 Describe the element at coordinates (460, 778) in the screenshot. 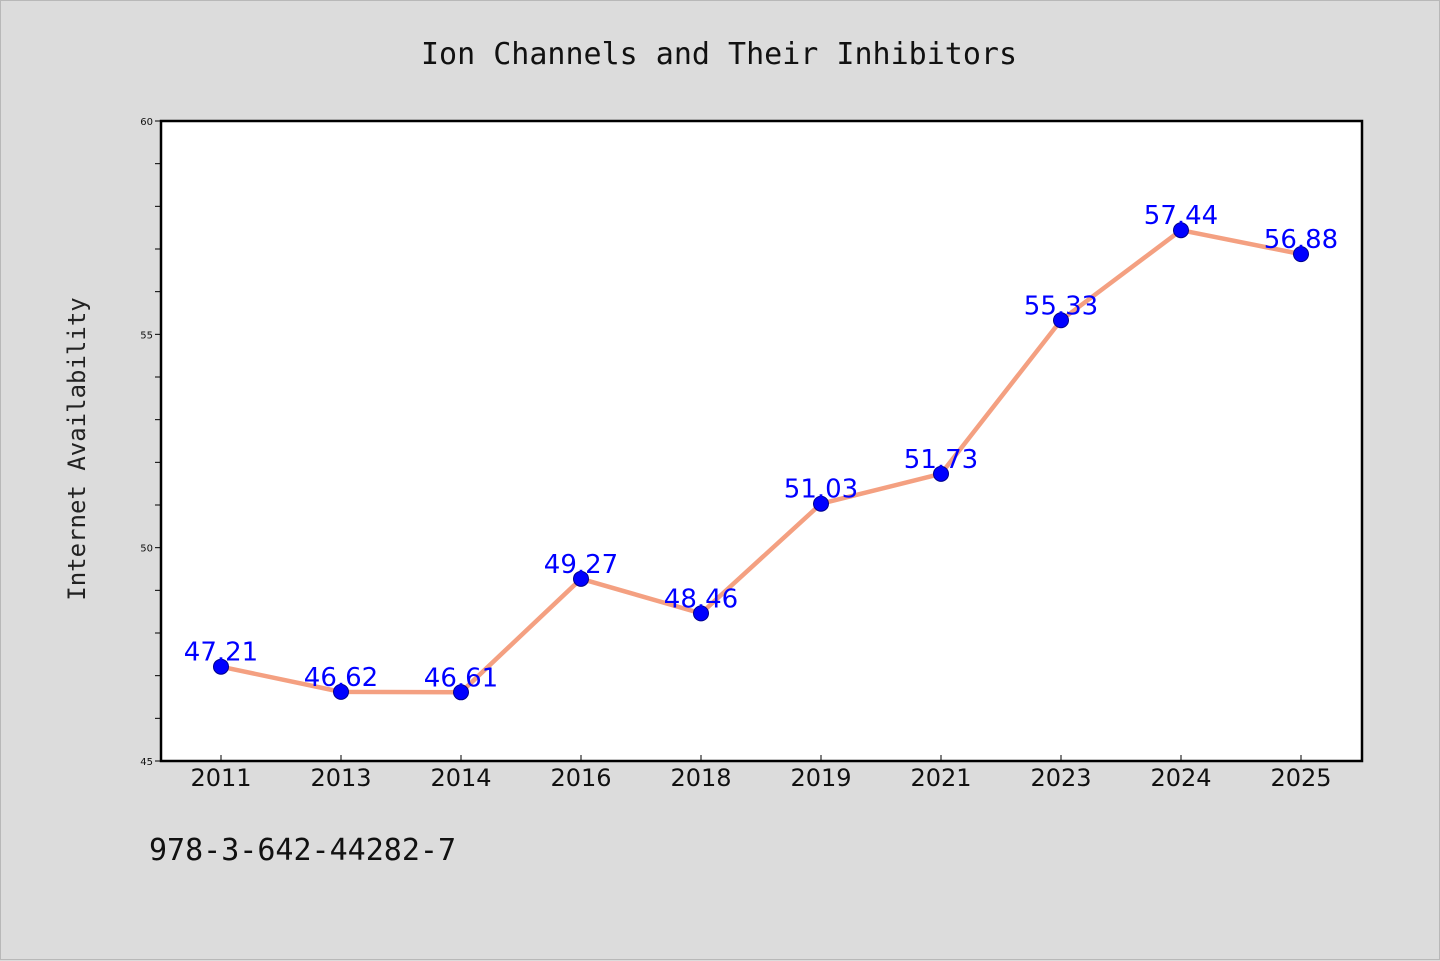

I see `x-tick-label: 2014` at that location.